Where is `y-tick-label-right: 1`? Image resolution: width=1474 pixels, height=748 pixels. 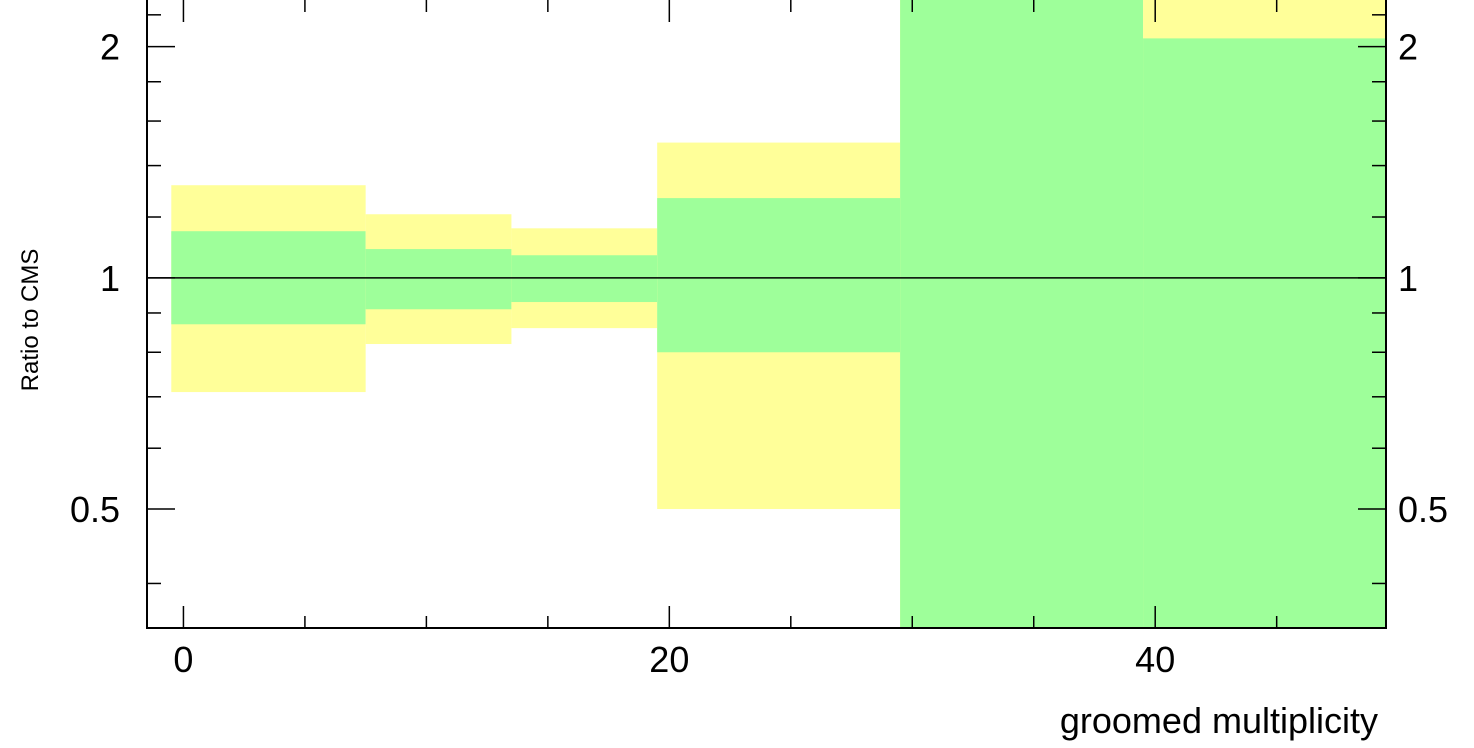 y-tick-label-right: 1 is located at coordinates (1408, 278).